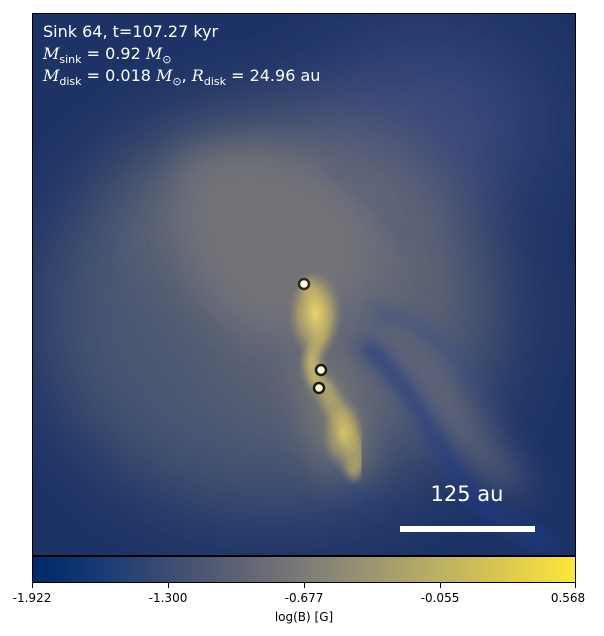  I want to click on colorbar-tick-label: 0.568, so click(568, 598).